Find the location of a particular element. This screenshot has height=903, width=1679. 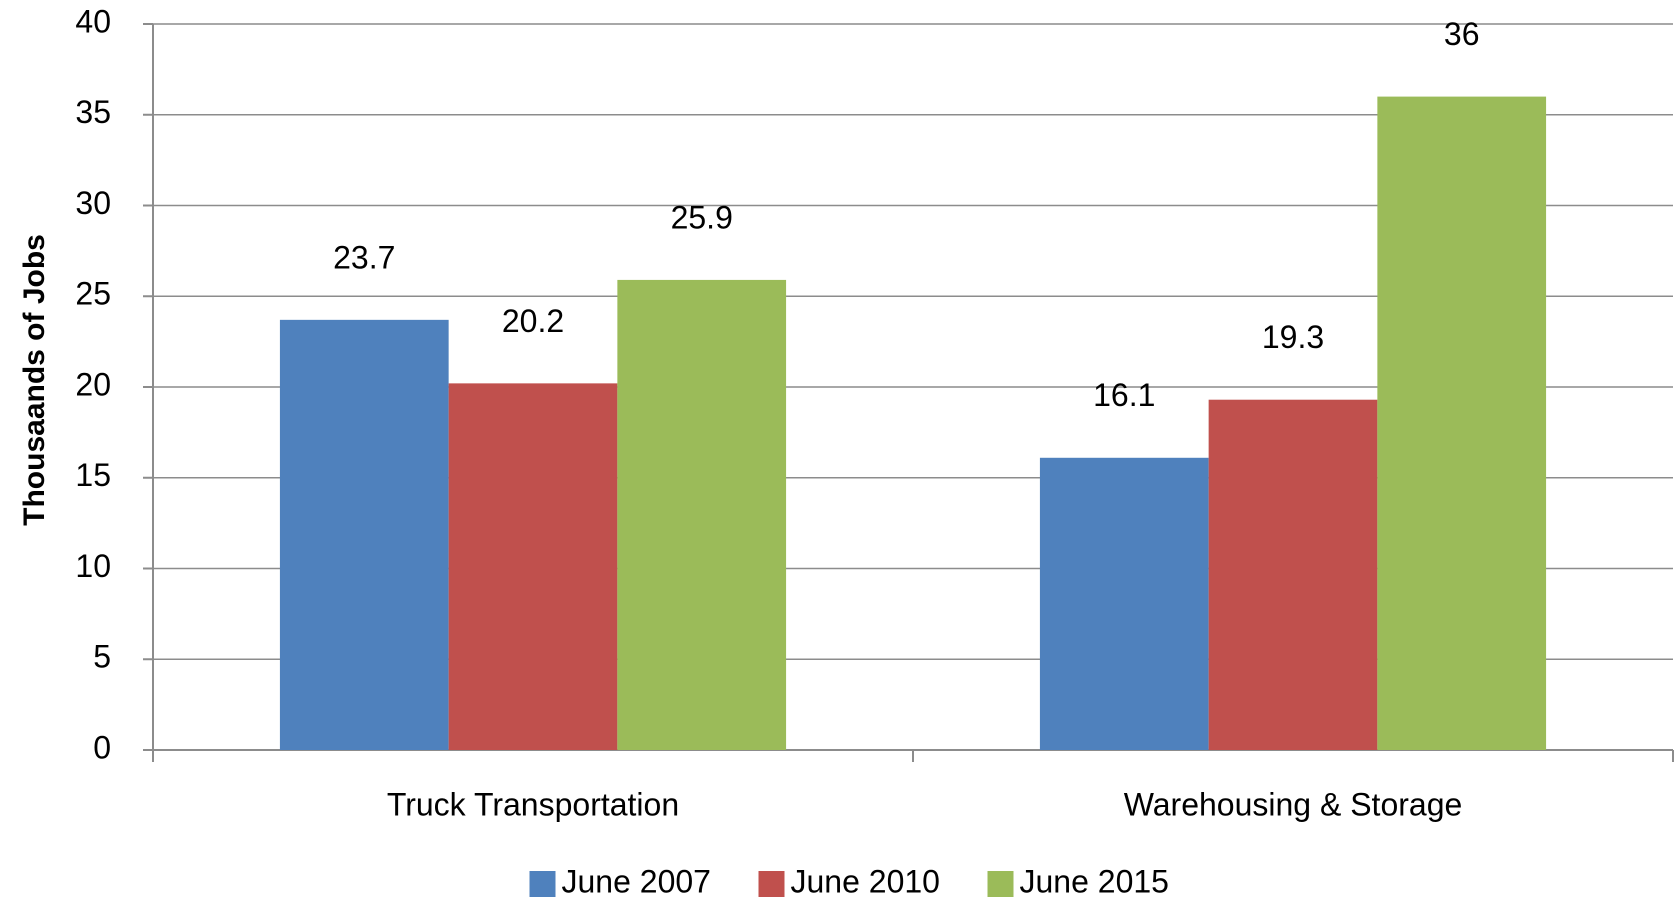

data-label: 36 is located at coordinates (1462, 34).